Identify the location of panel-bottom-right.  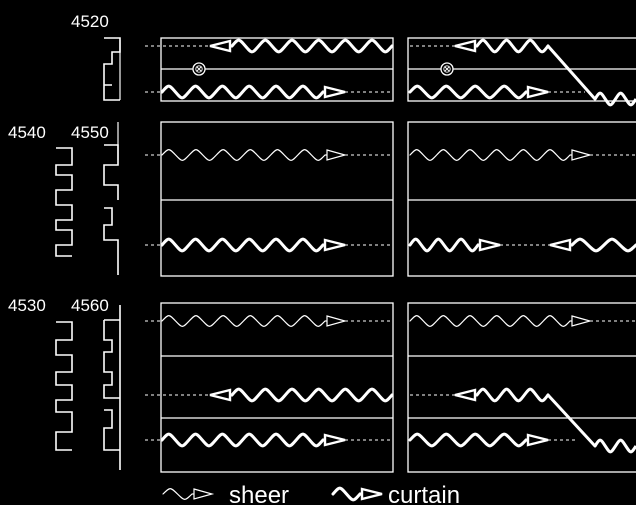
(521, 387).